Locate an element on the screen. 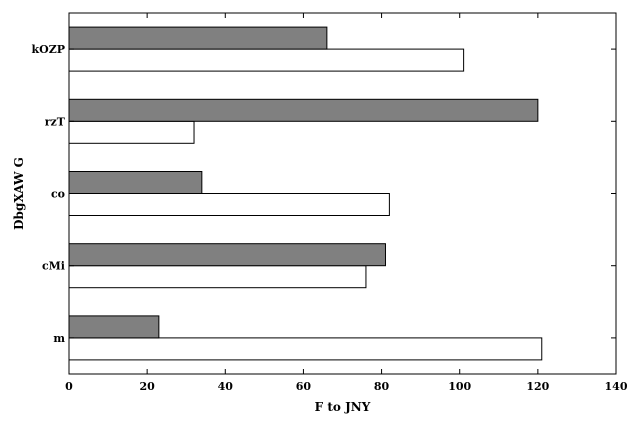 This screenshot has width=639, height=426. x-tick-label-80: 80 is located at coordinates (382, 386).